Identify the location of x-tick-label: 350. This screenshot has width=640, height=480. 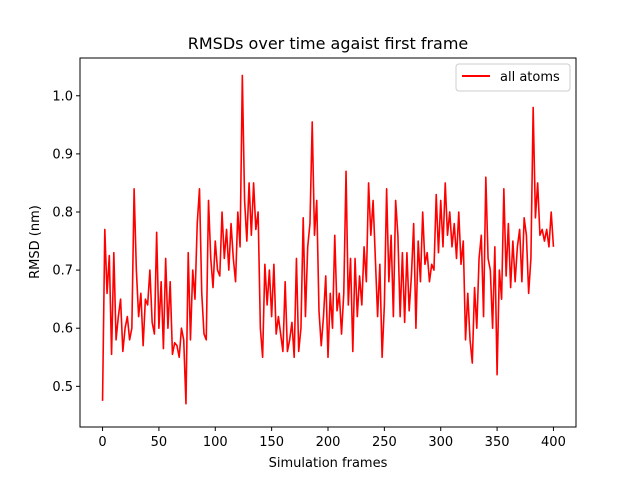
(497, 442).